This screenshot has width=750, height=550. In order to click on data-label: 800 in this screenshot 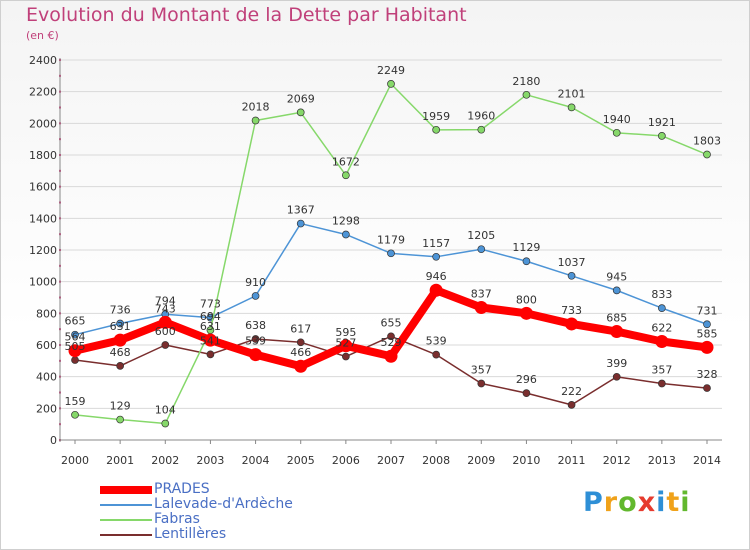, I will do `click(526, 299)`.